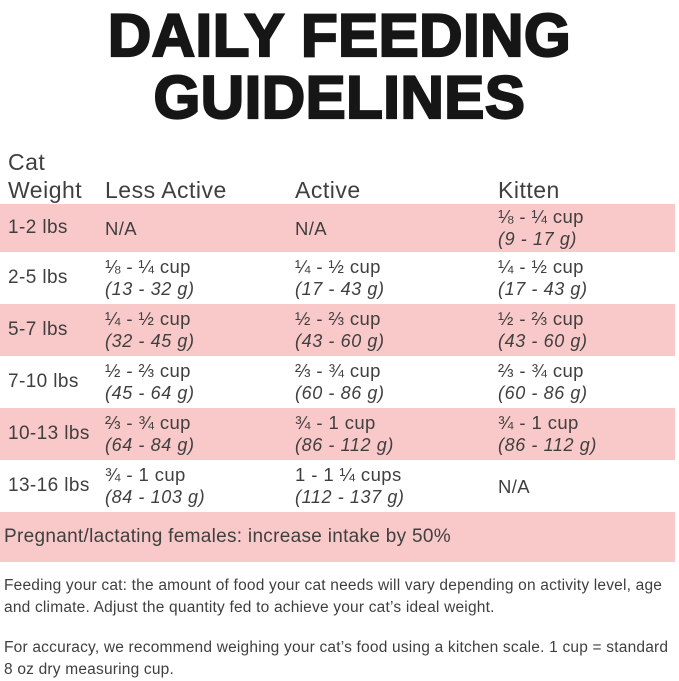  What do you see at coordinates (150, 445) in the screenshot?
I see `grams-amount: (64 - 84 g)` at bounding box center [150, 445].